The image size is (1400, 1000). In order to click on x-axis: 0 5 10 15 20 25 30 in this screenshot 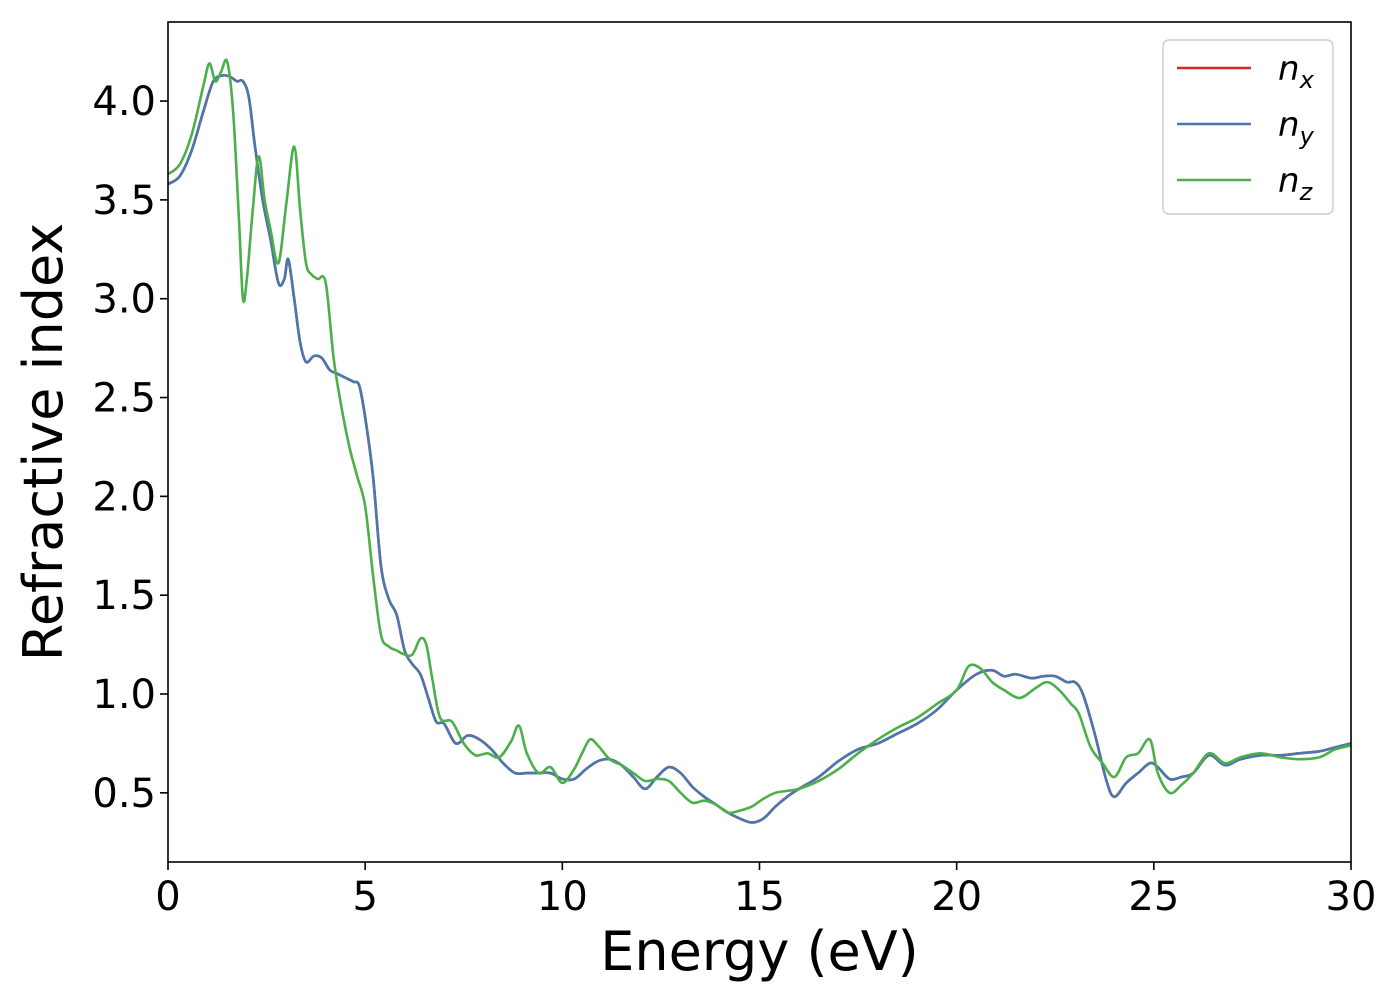, I will do `click(765, 891)`.